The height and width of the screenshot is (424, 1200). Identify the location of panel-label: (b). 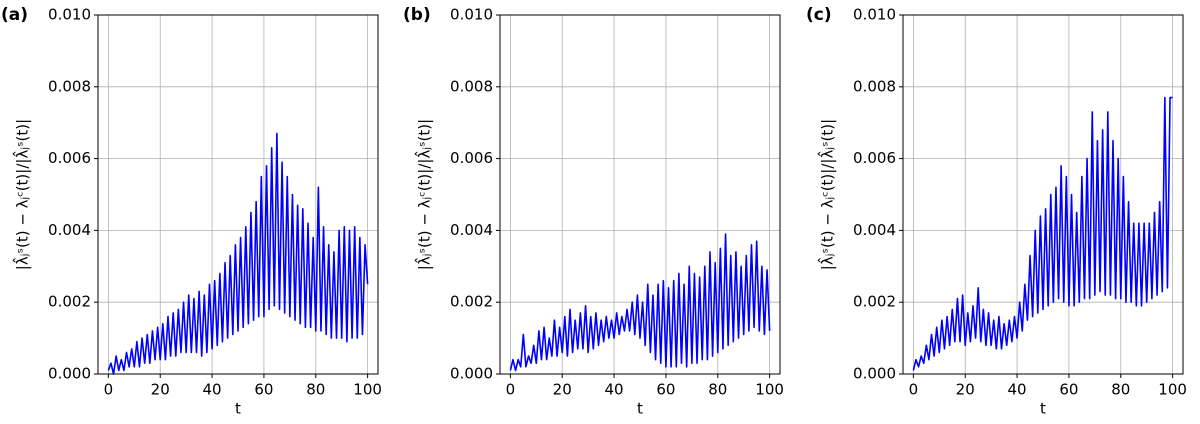
(417, 15).